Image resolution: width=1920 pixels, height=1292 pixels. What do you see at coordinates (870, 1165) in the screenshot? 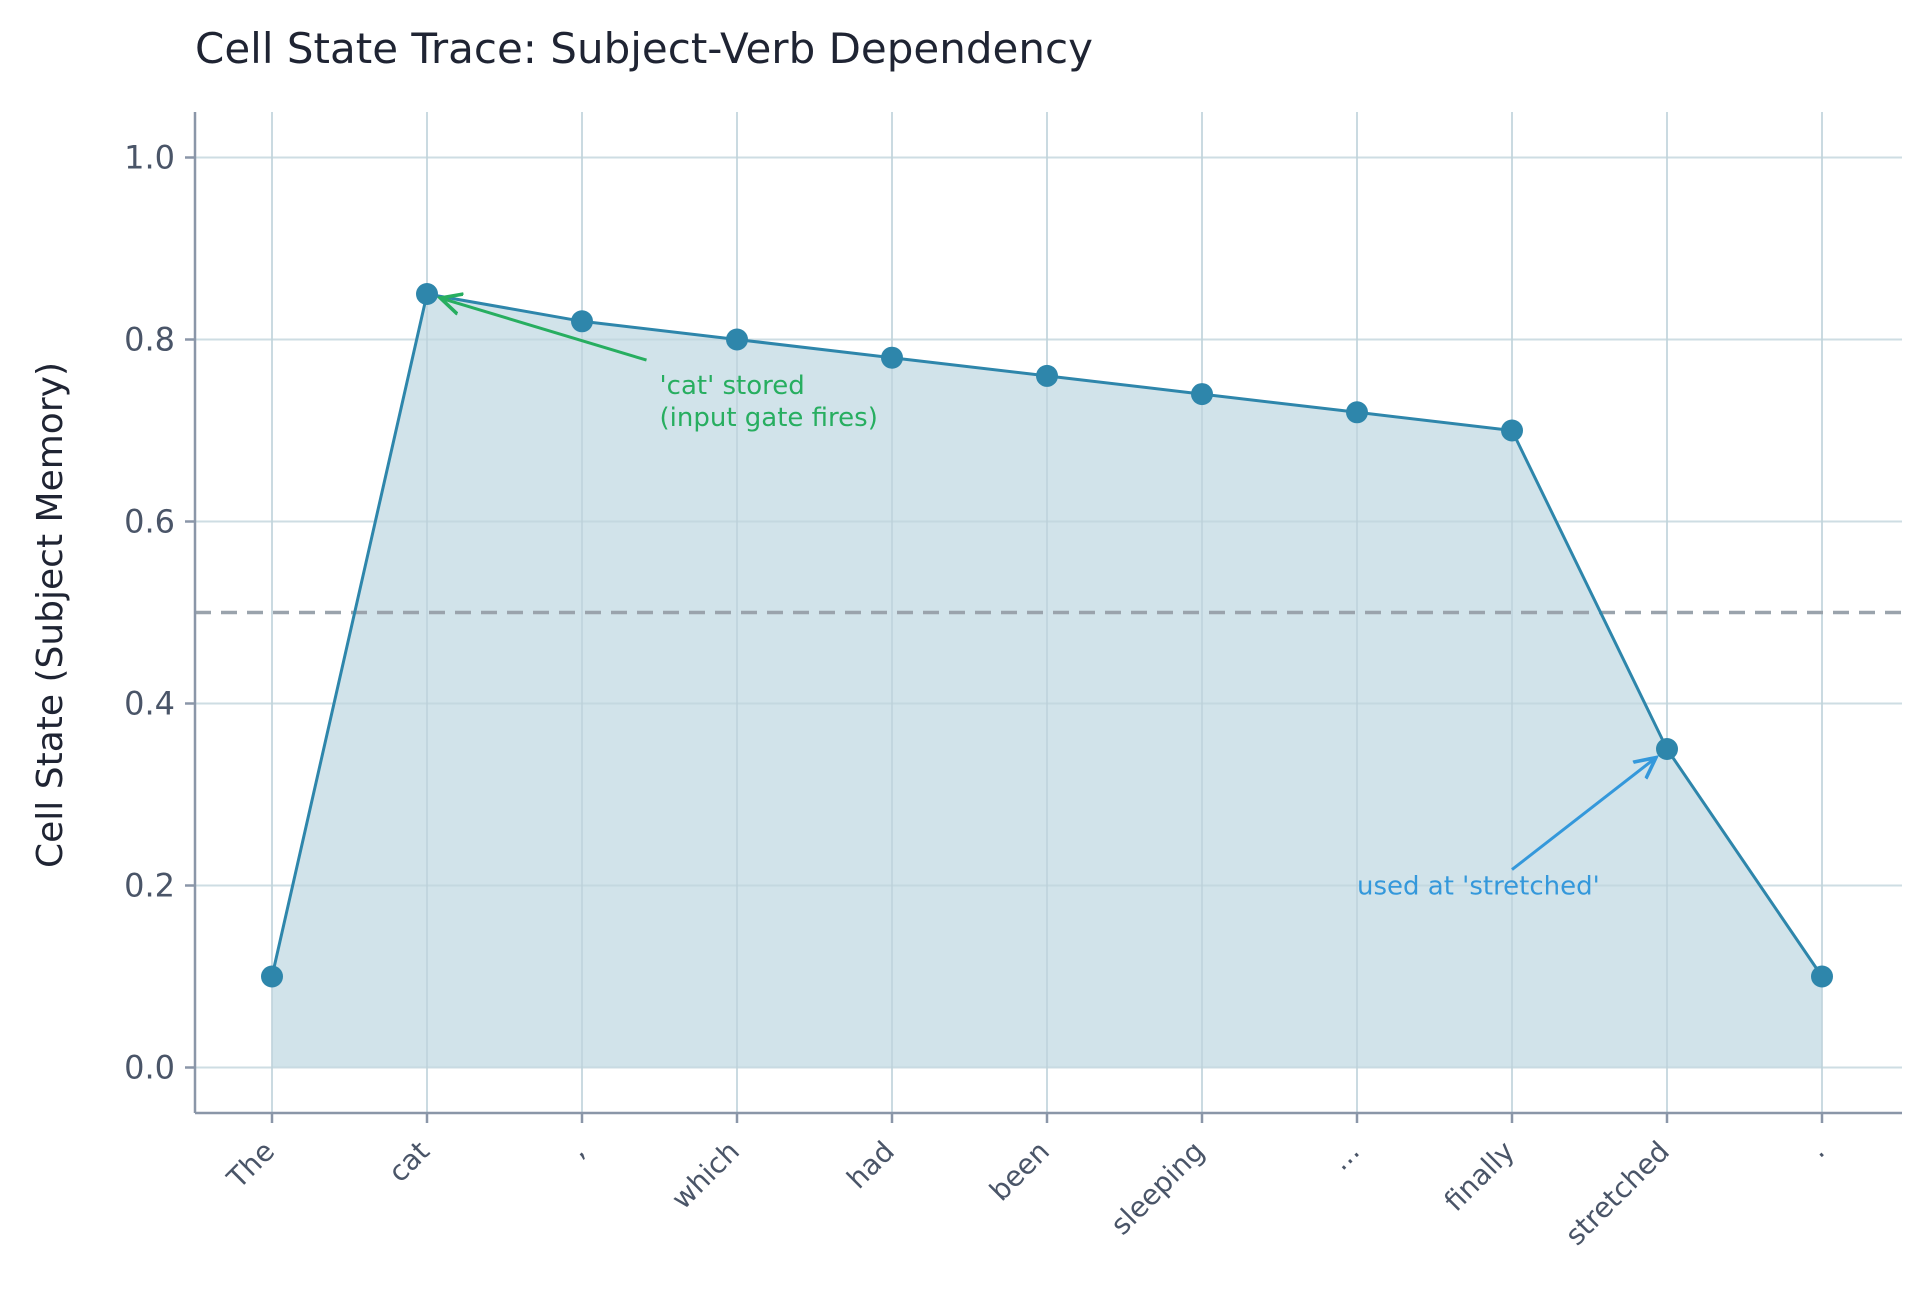
I see `x-tick-label: had` at bounding box center [870, 1165].